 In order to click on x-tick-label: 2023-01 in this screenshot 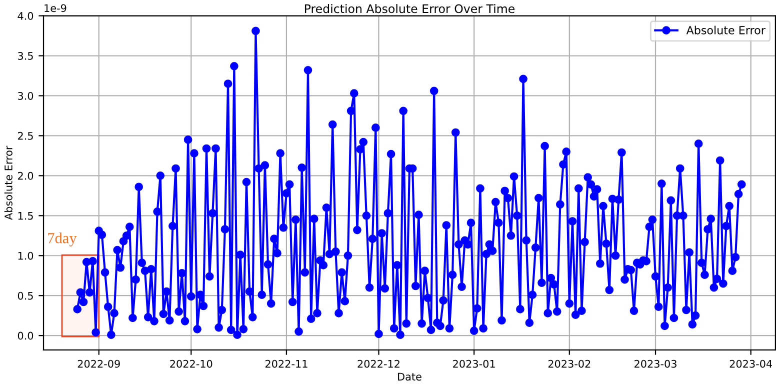, I will do `click(474, 364)`.